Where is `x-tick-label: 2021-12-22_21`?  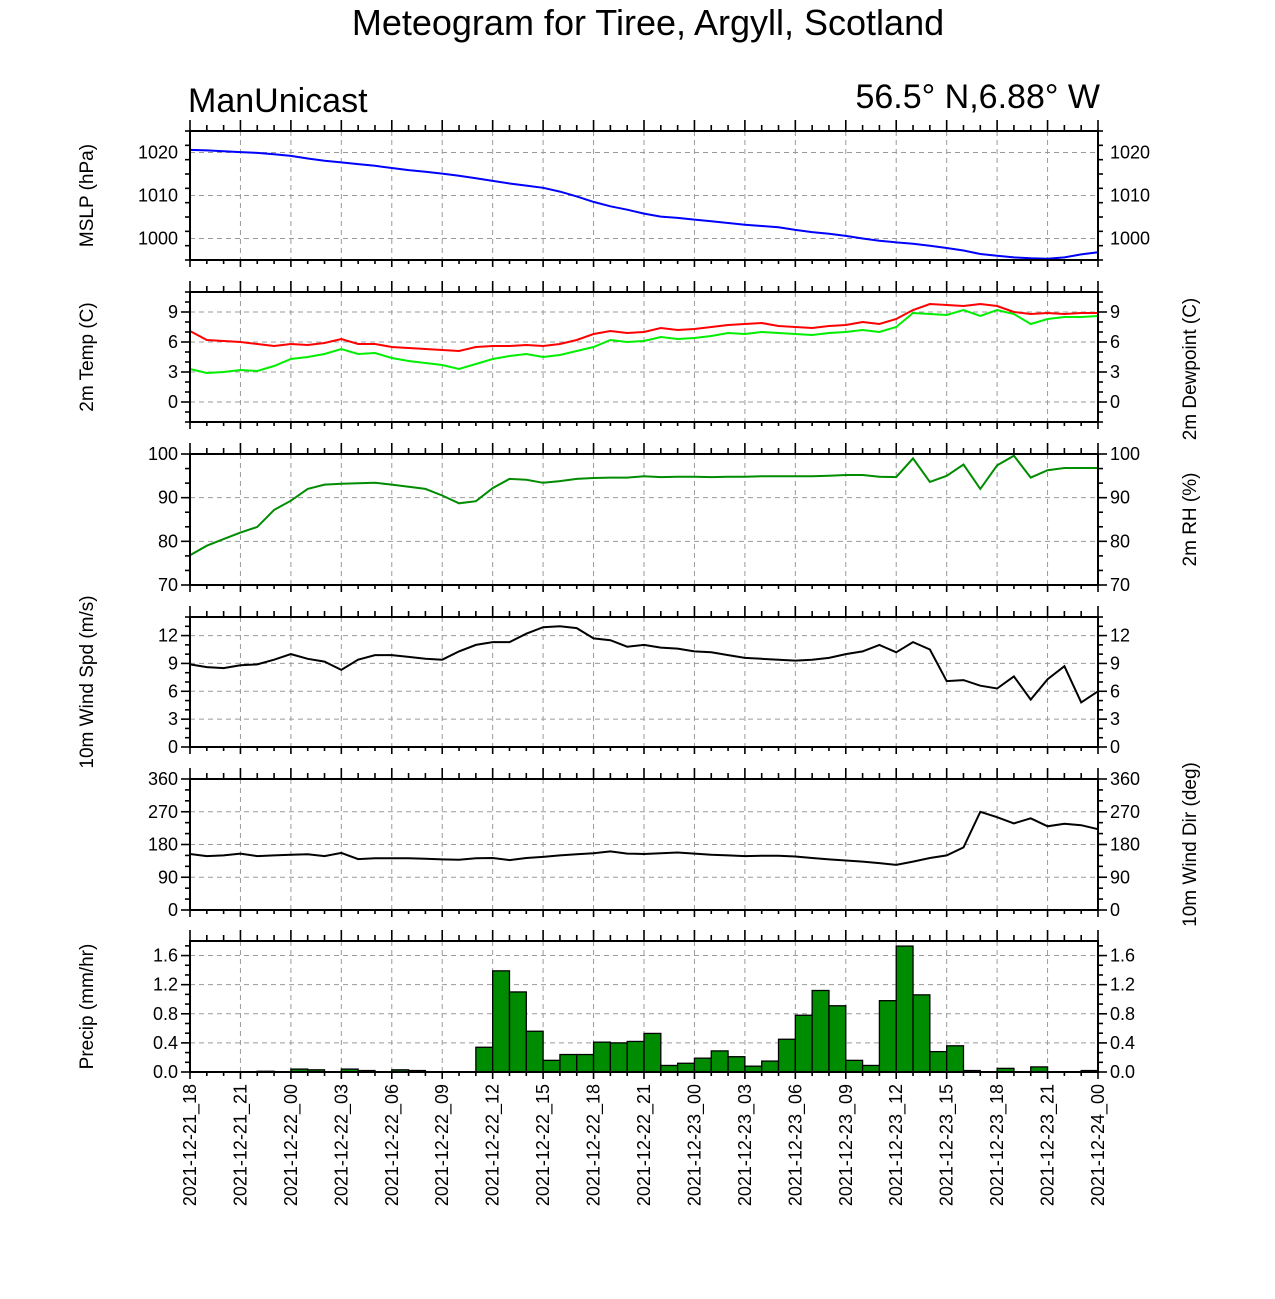 x-tick-label: 2021-12-22_21 is located at coordinates (644, 1145).